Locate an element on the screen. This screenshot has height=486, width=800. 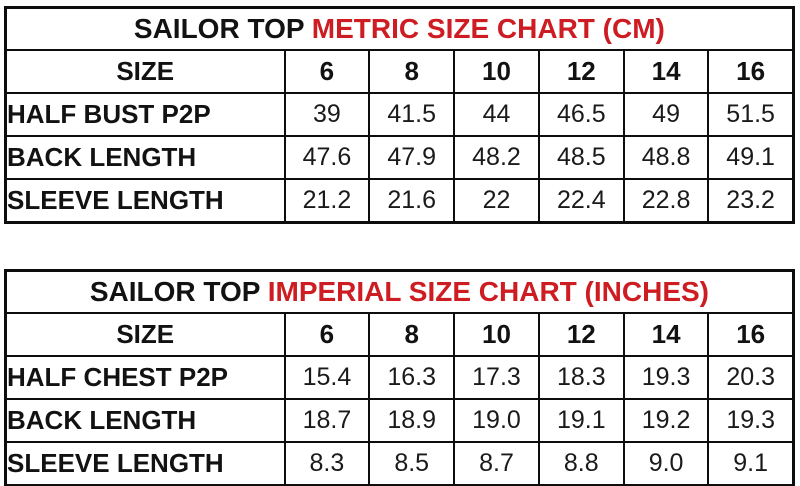
table-row: HALF BUST P2P 39 41.5 44 46.5 49 51.5 is located at coordinates (399, 114).